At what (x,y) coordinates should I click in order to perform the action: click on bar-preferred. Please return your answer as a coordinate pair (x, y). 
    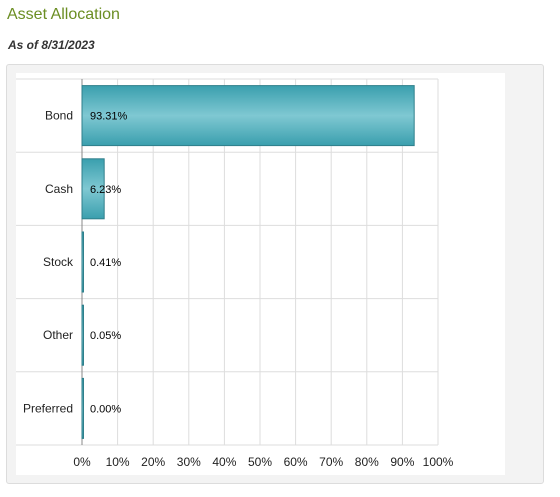
    Looking at the image, I should click on (82, 408).